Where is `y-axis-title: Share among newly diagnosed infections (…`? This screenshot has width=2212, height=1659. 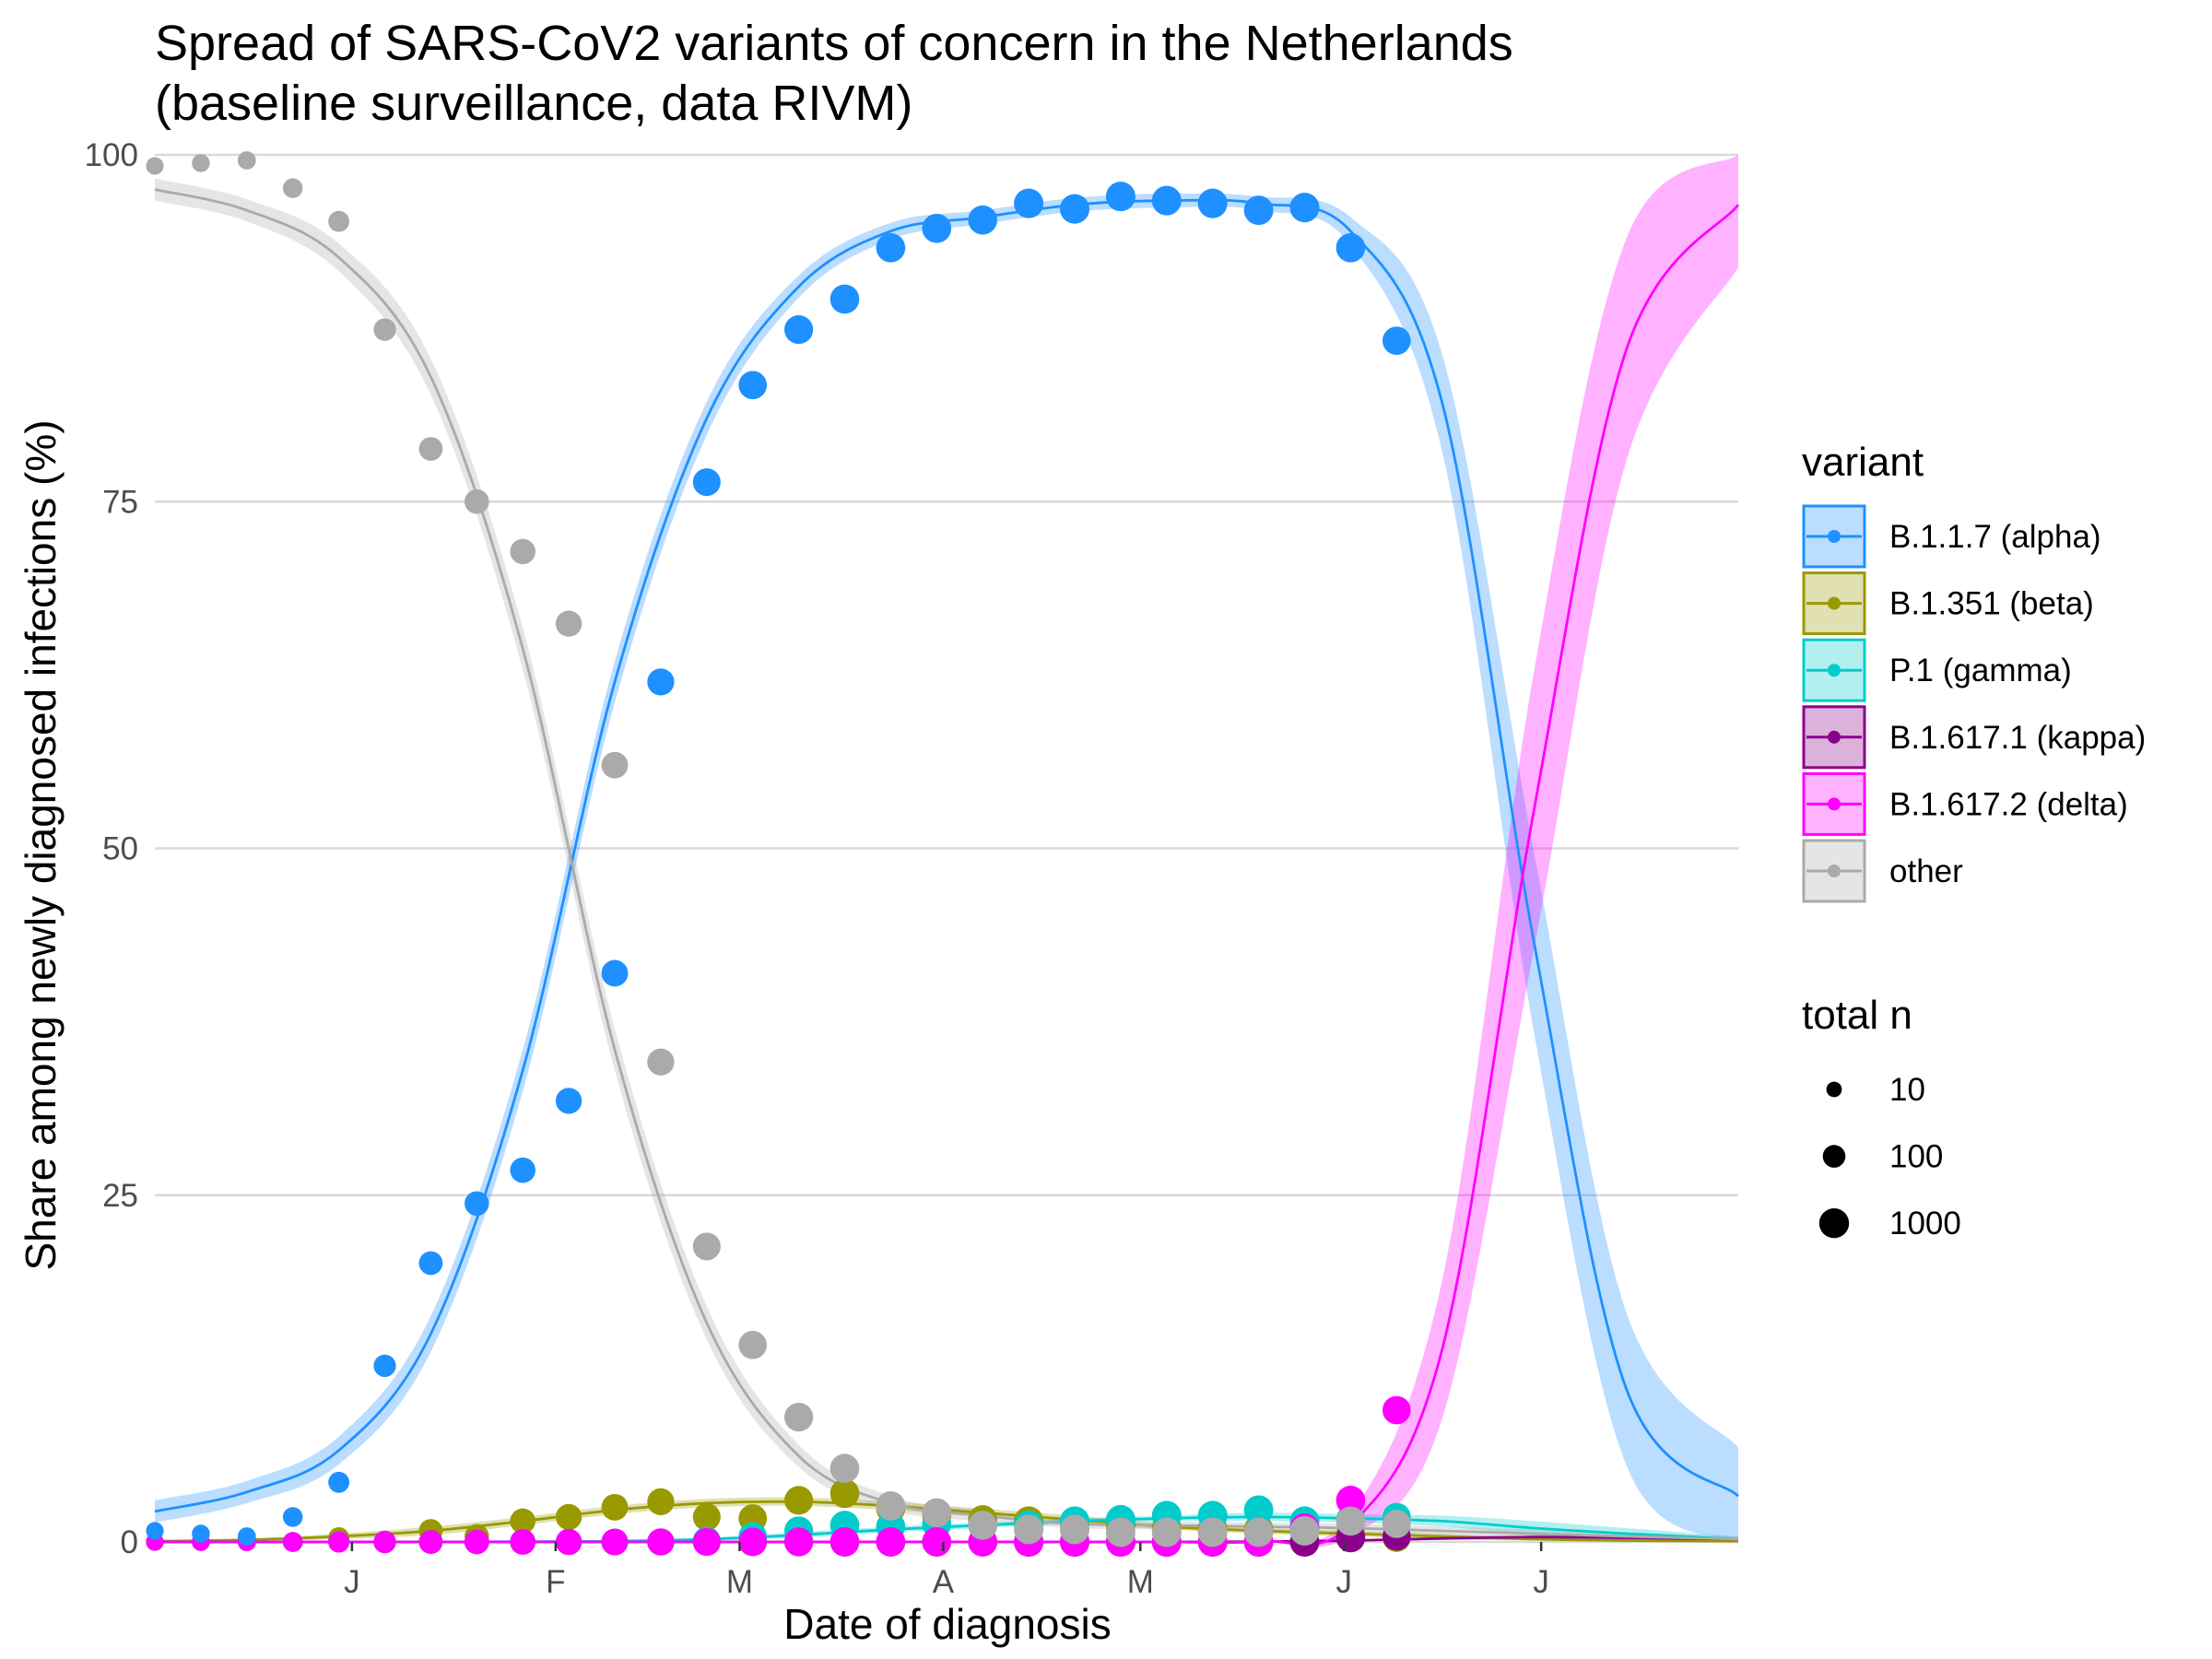
y-axis-title: Share among newly diagnosed infections (… is located at coordinates (41, 844).